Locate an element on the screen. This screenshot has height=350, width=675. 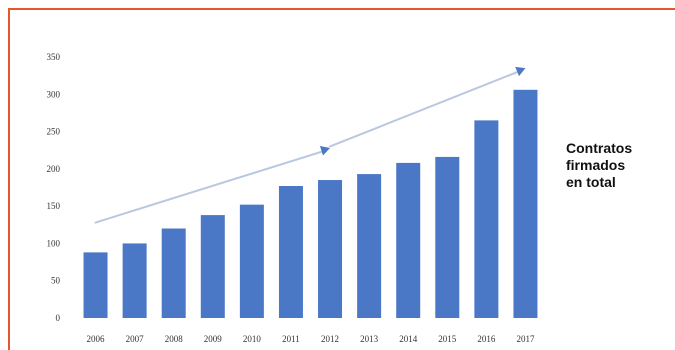
bar-2011 is located at coordinates (290, 252).